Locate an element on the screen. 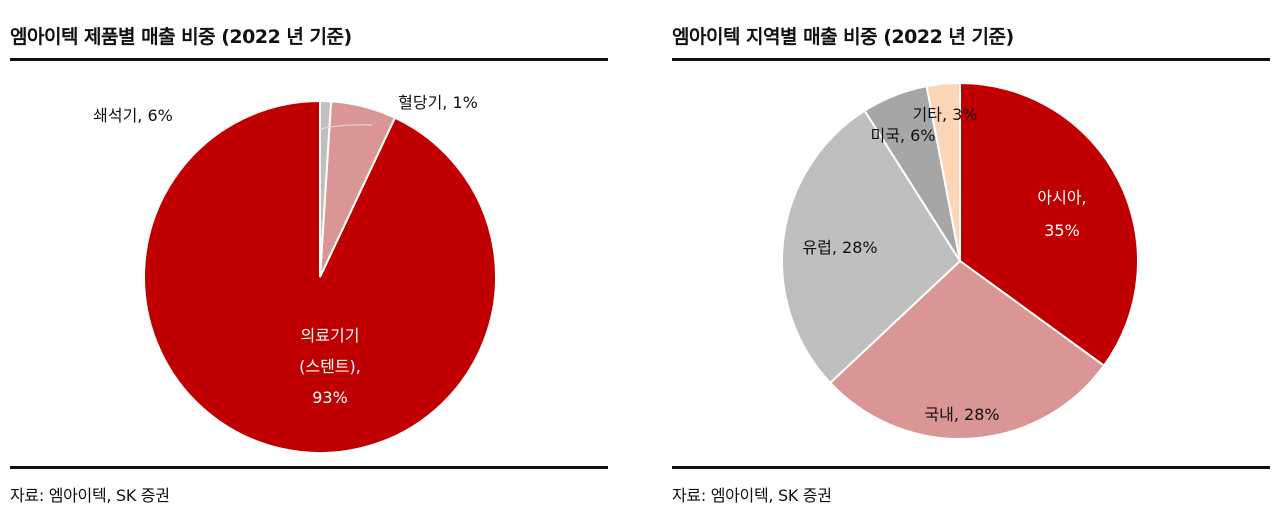  slice-label: 아시아, 35% is located at coordinates (1061, 214).